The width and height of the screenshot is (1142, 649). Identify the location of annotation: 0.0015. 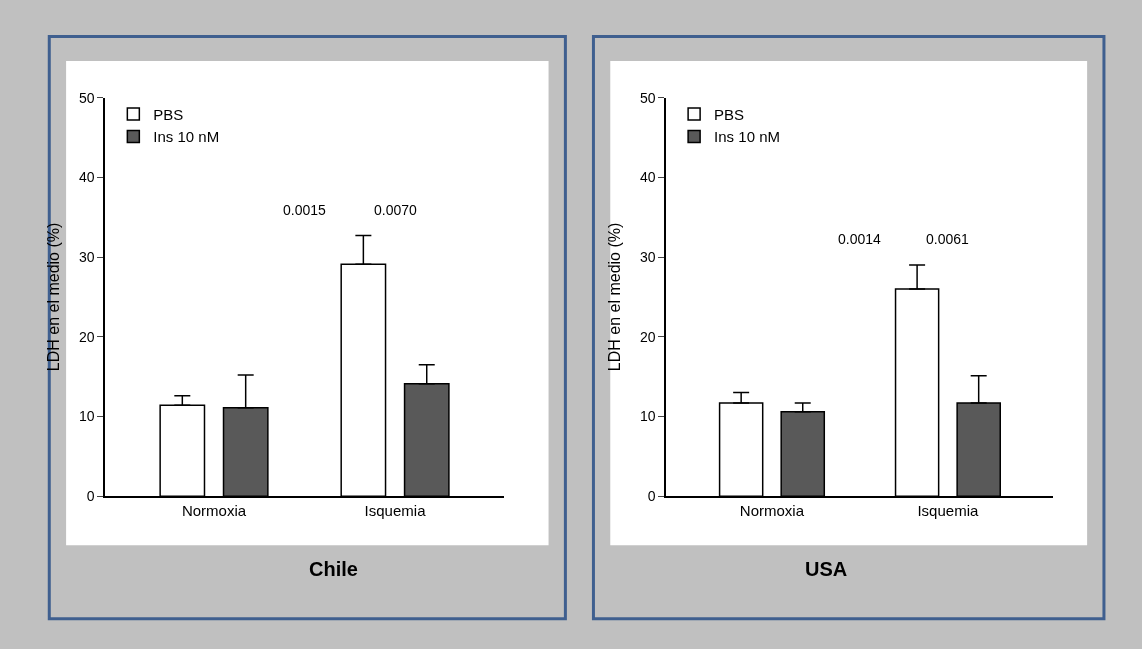
(305, 210).